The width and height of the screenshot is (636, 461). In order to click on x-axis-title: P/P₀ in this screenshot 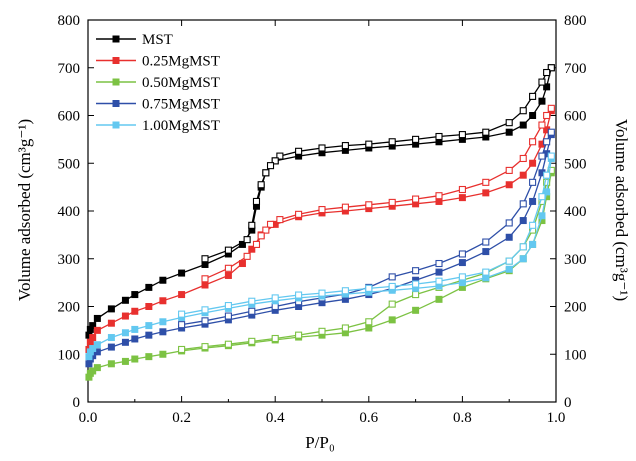, I will do `click(320, 442)`.